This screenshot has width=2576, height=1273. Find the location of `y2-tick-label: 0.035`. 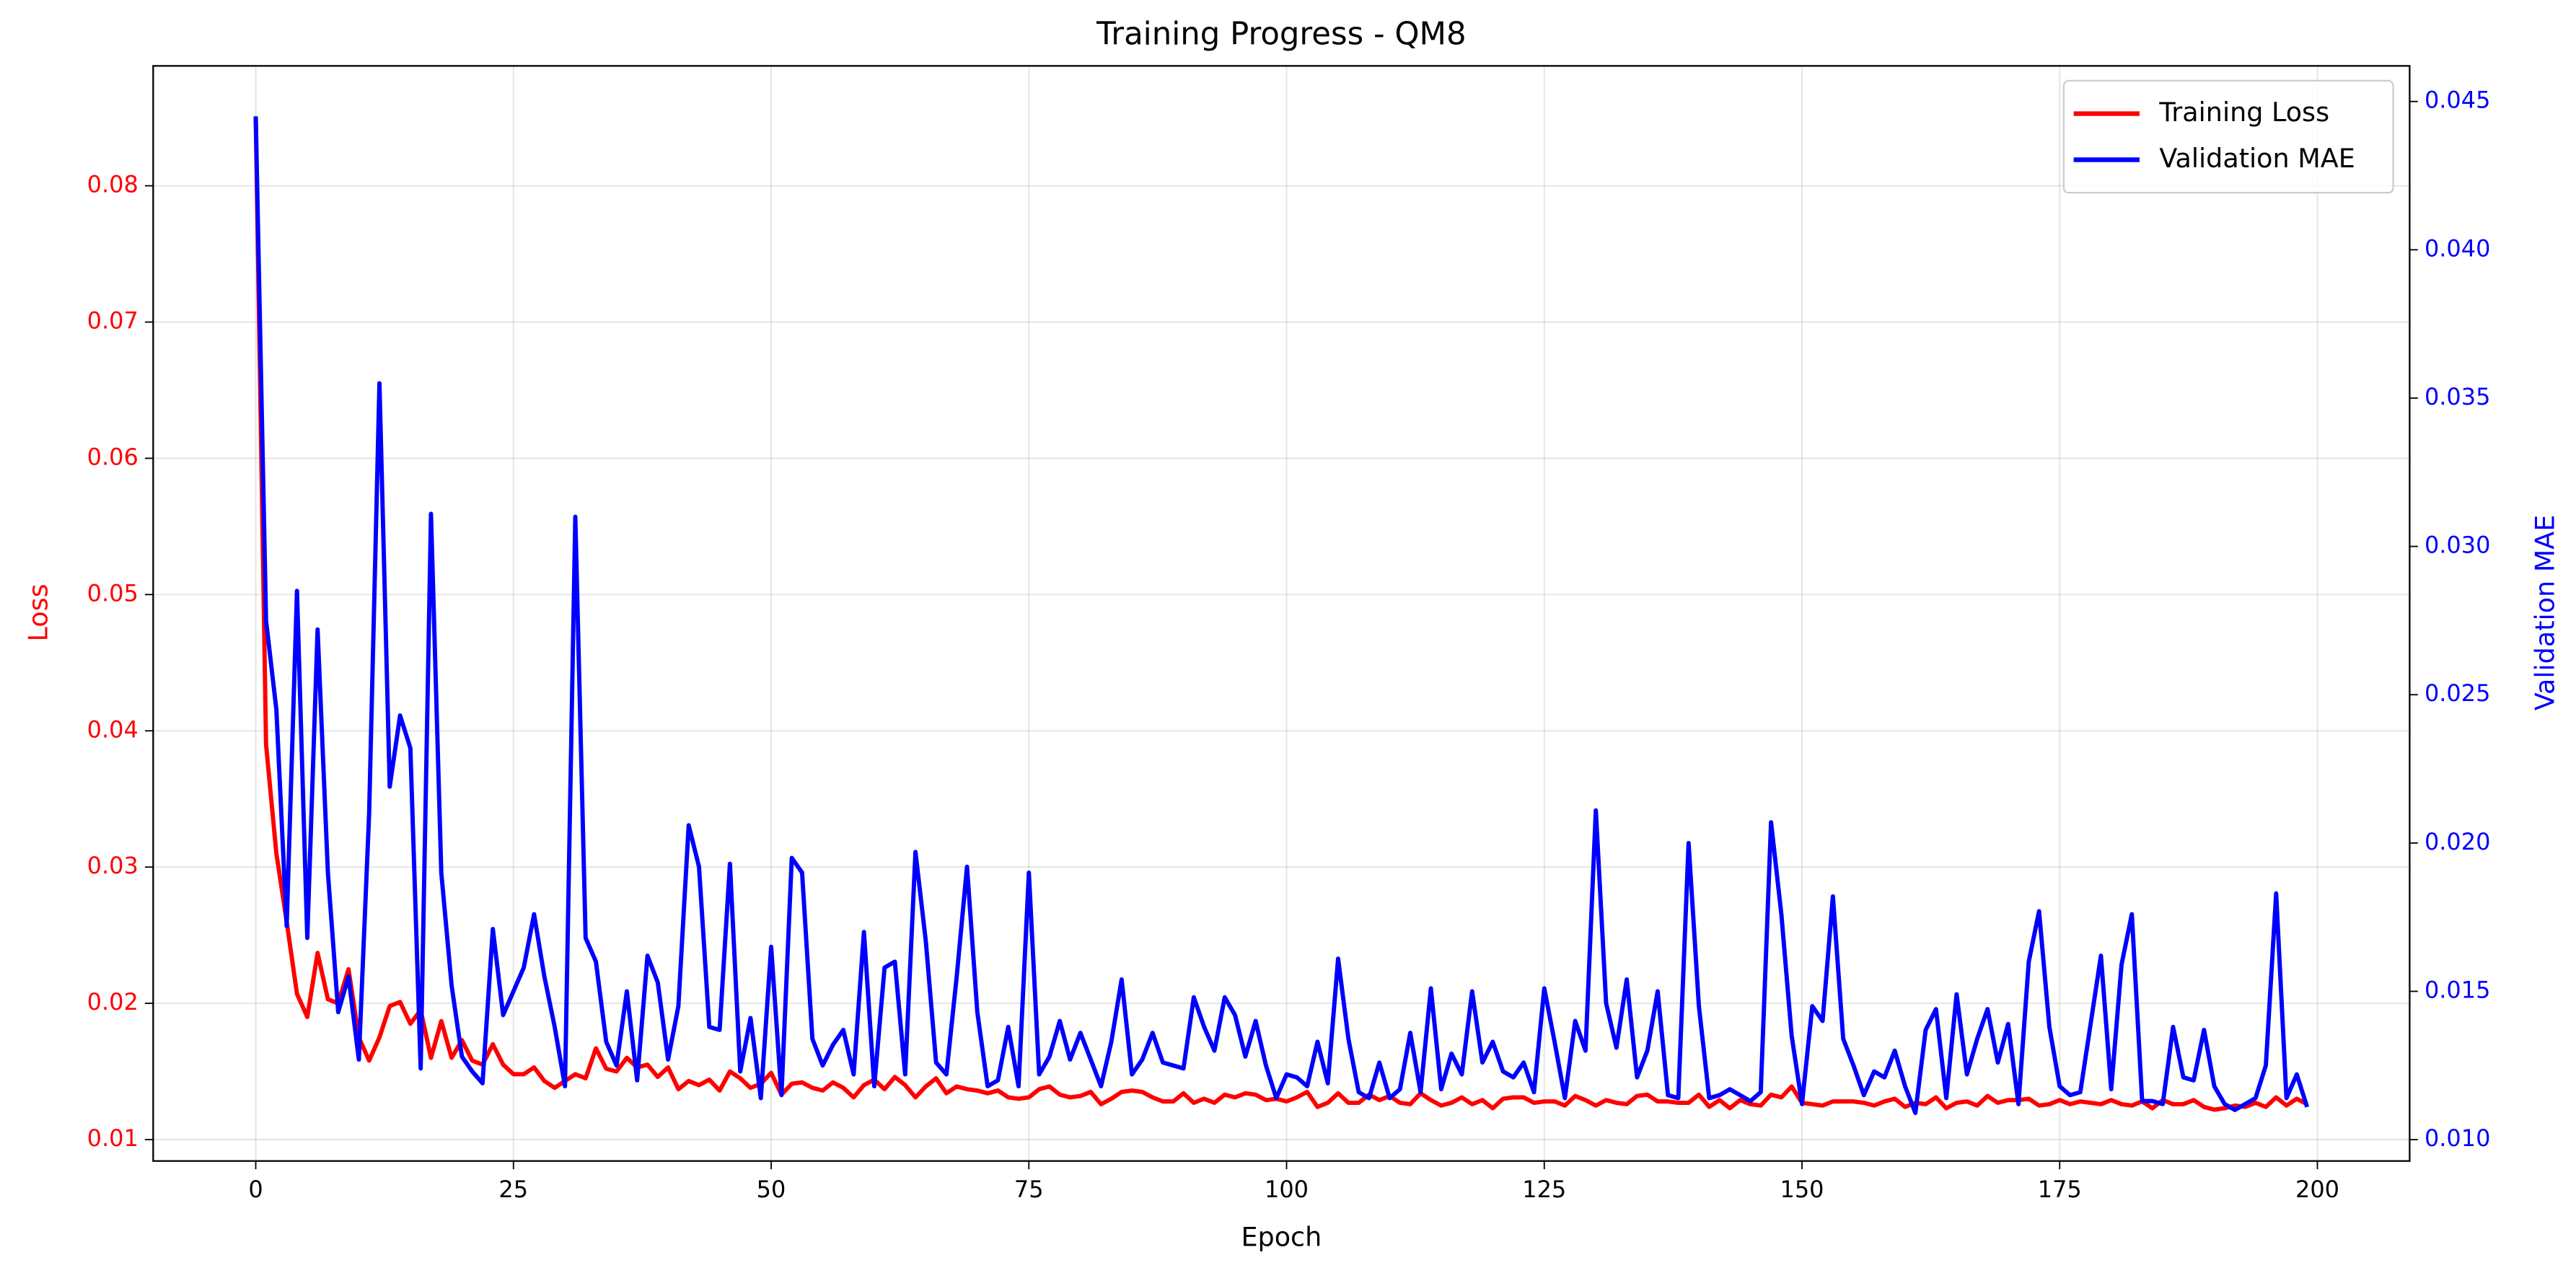

y2-tick-label: 0.035 is located at coordinates (2457, 397).